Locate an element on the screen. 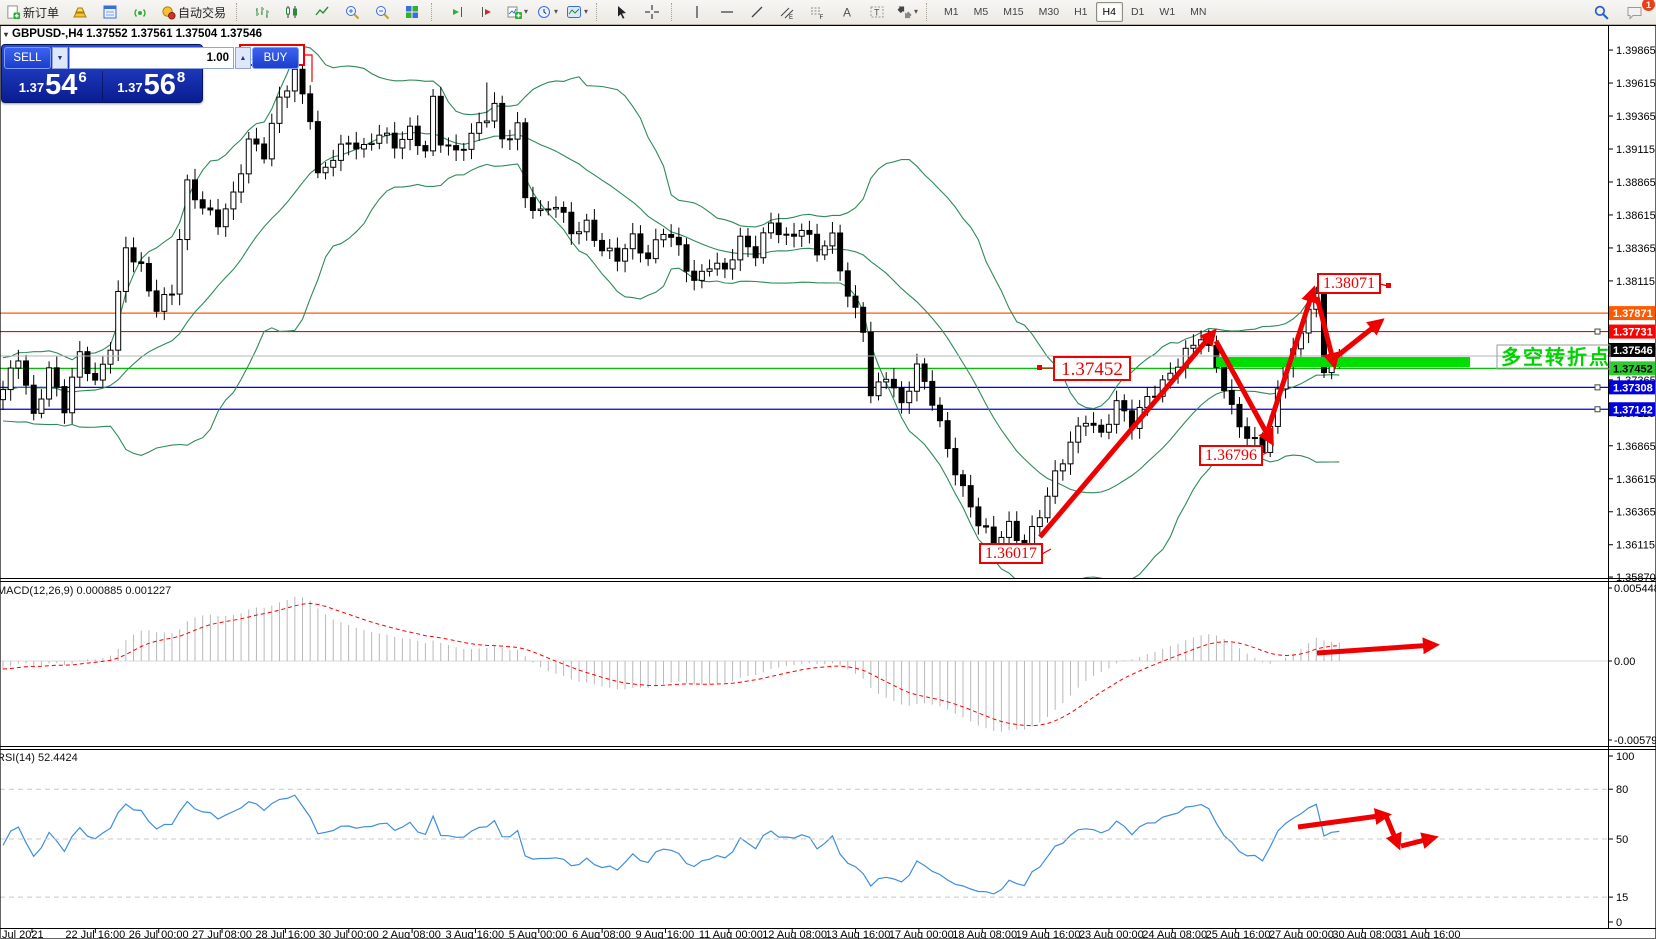 Image resolution: width=1656 pixels, height=939 pixels. buy-button: BUY is located at coordinates (275, 58).